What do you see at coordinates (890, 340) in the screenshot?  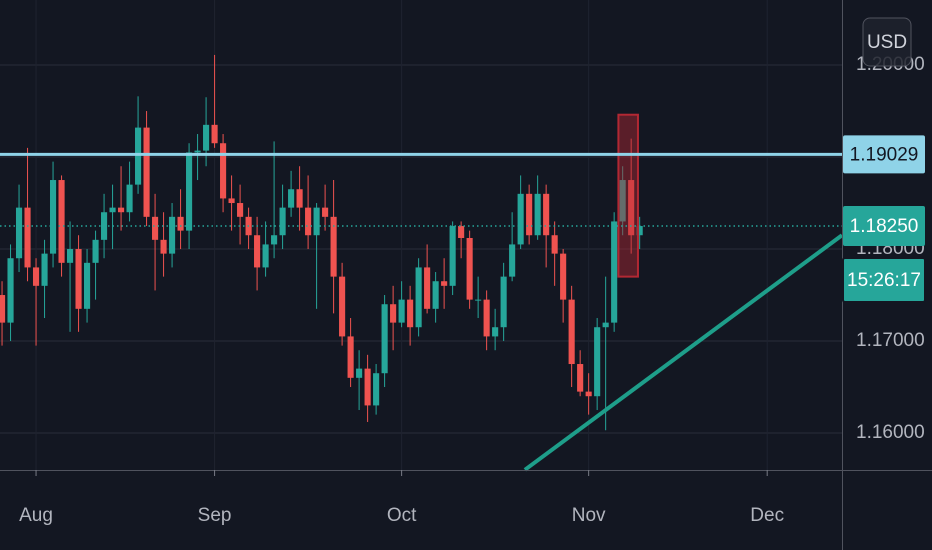 I see `y-tick-label: 1.17000` at bounding box center [890, 340].